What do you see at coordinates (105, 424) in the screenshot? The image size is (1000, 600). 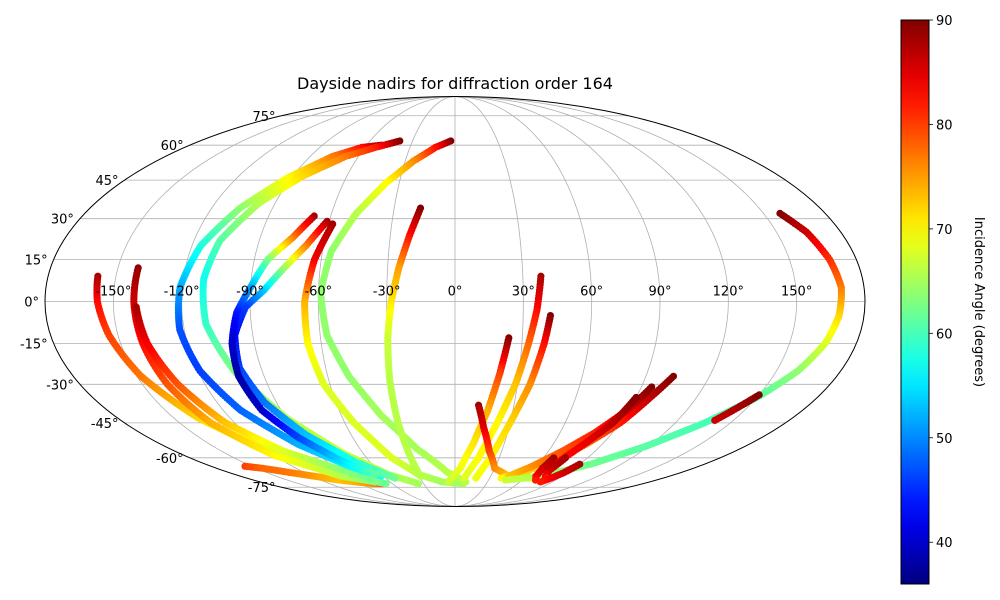 I see `latitude-tick-label: -45°` at bounding box center [105, 424].